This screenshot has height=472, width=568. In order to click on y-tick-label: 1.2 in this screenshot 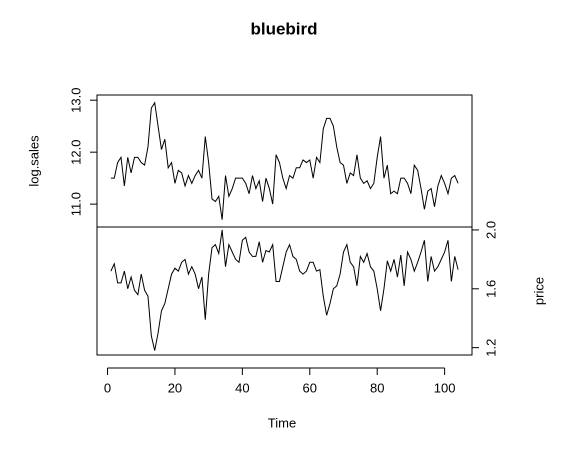, I will do `click(490, 348)`.